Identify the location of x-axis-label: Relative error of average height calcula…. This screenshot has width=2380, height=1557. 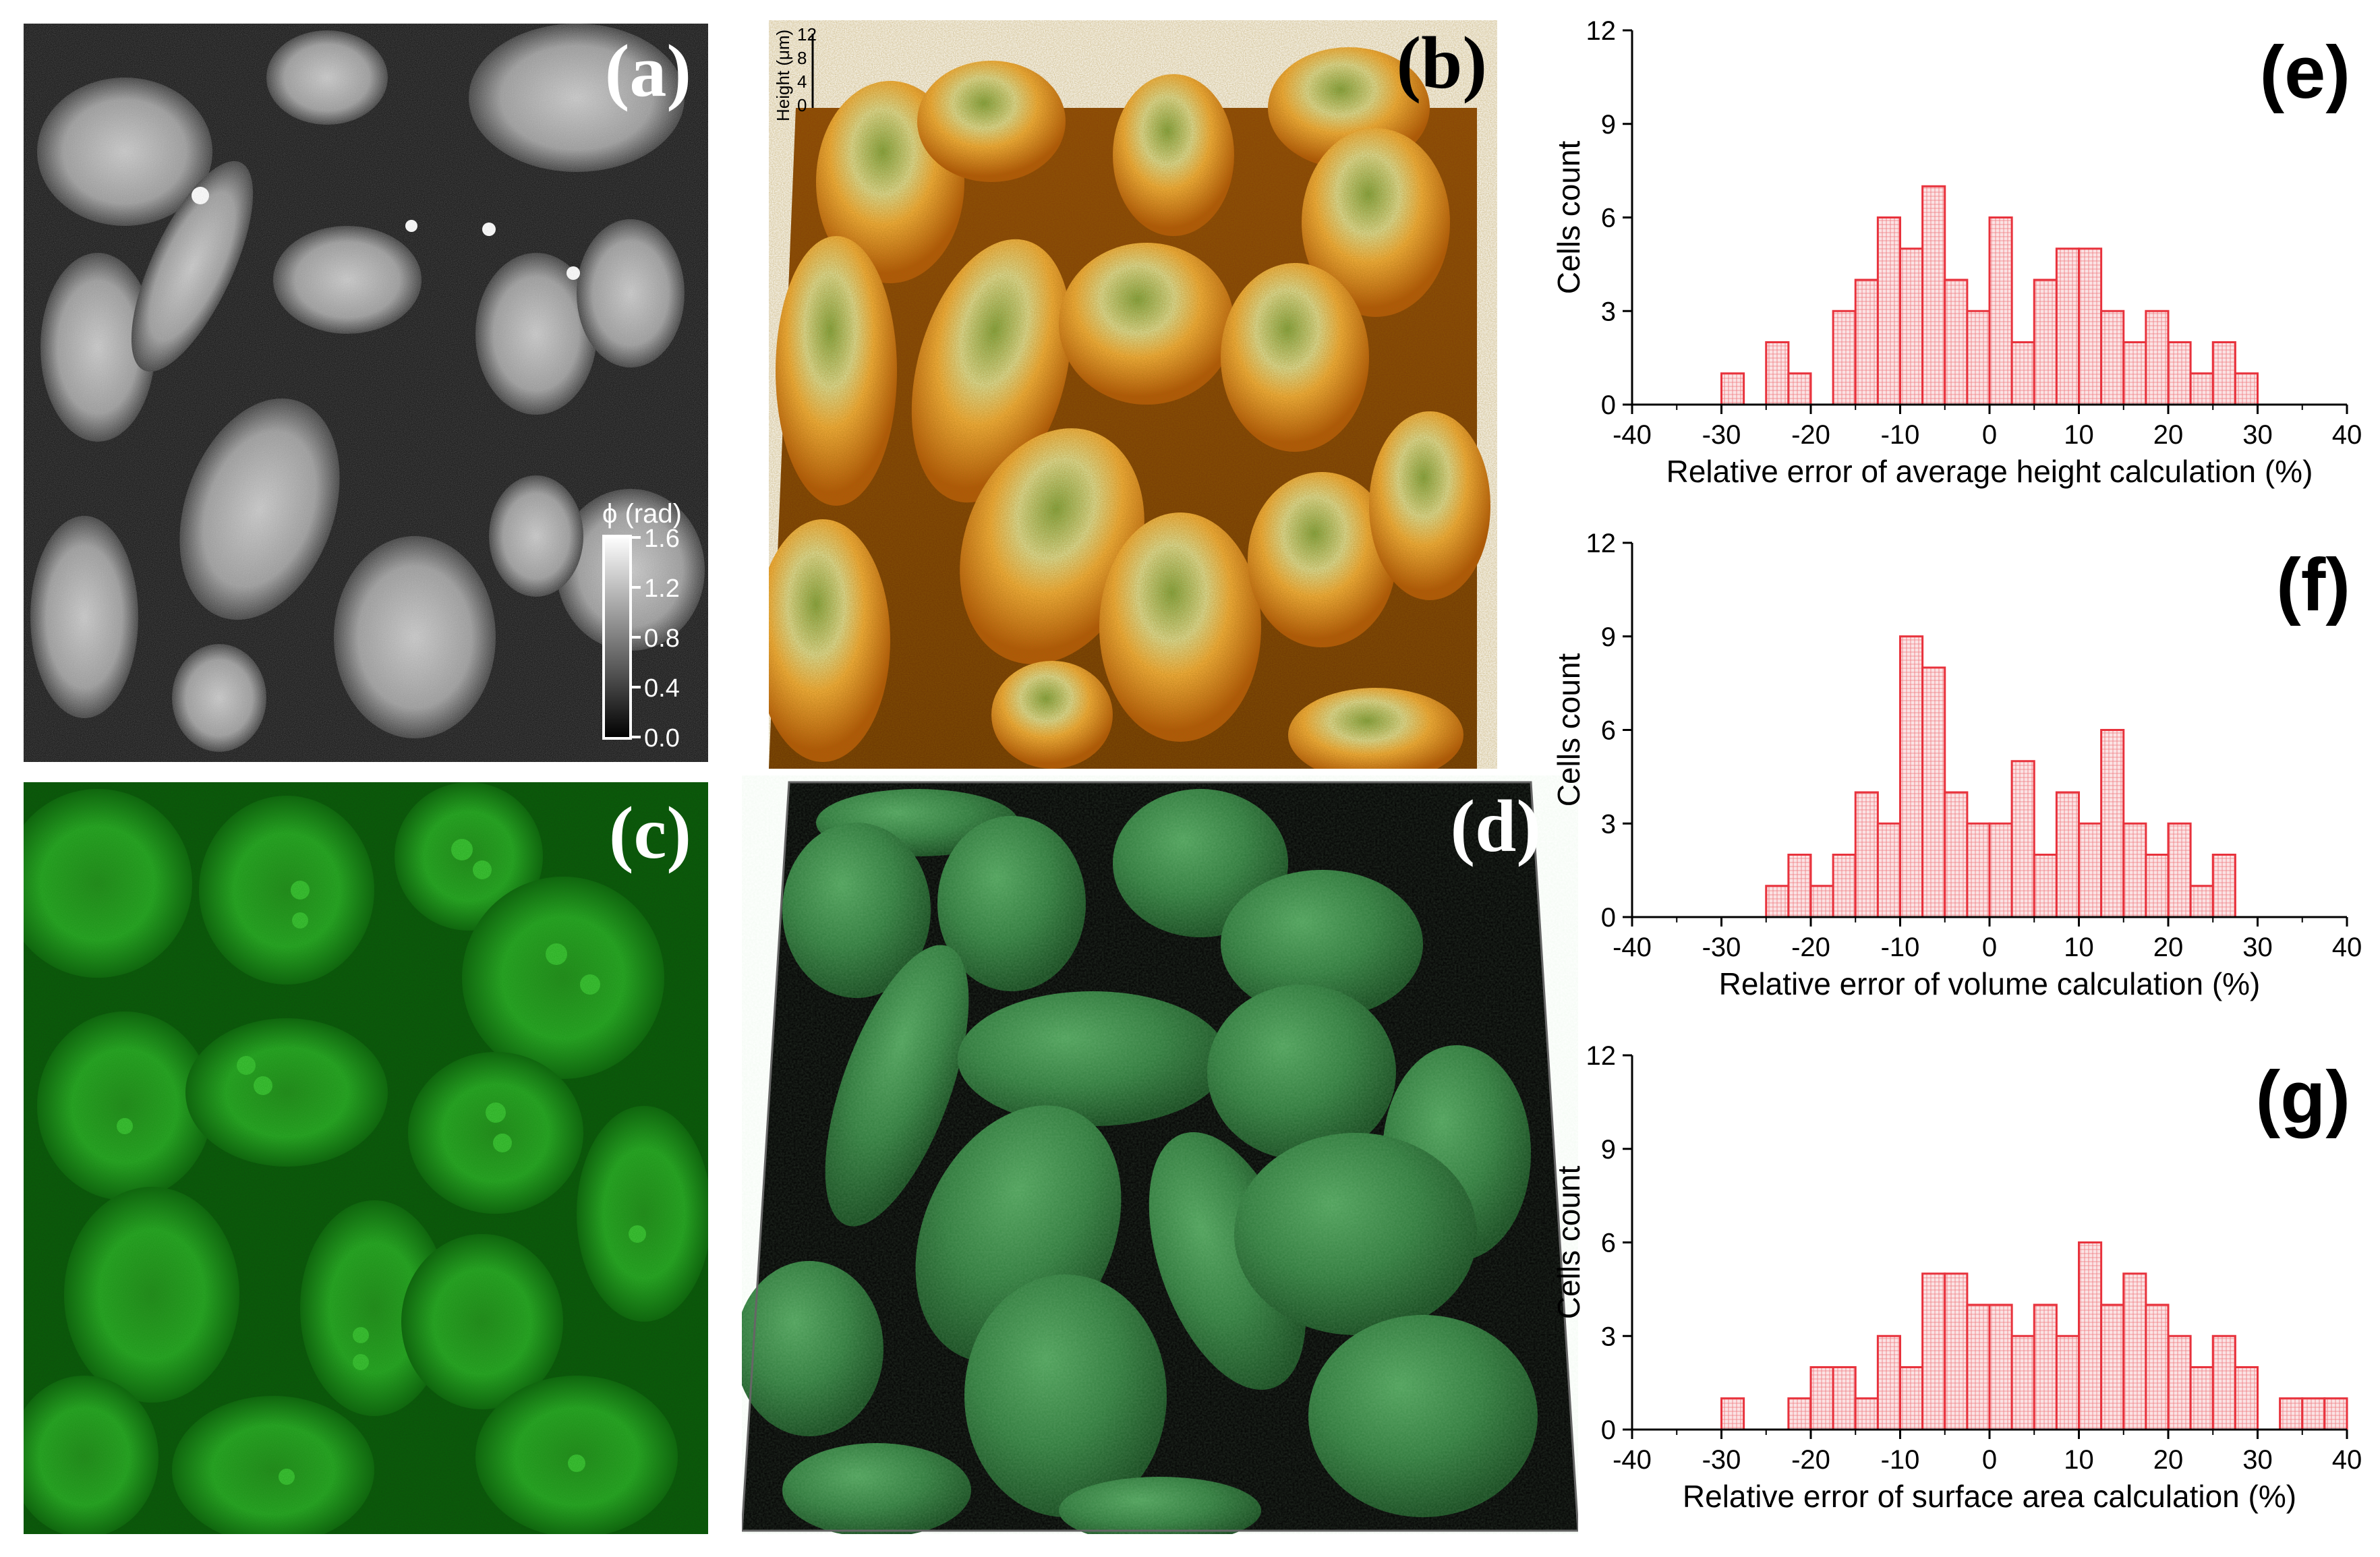
(1989, 472).